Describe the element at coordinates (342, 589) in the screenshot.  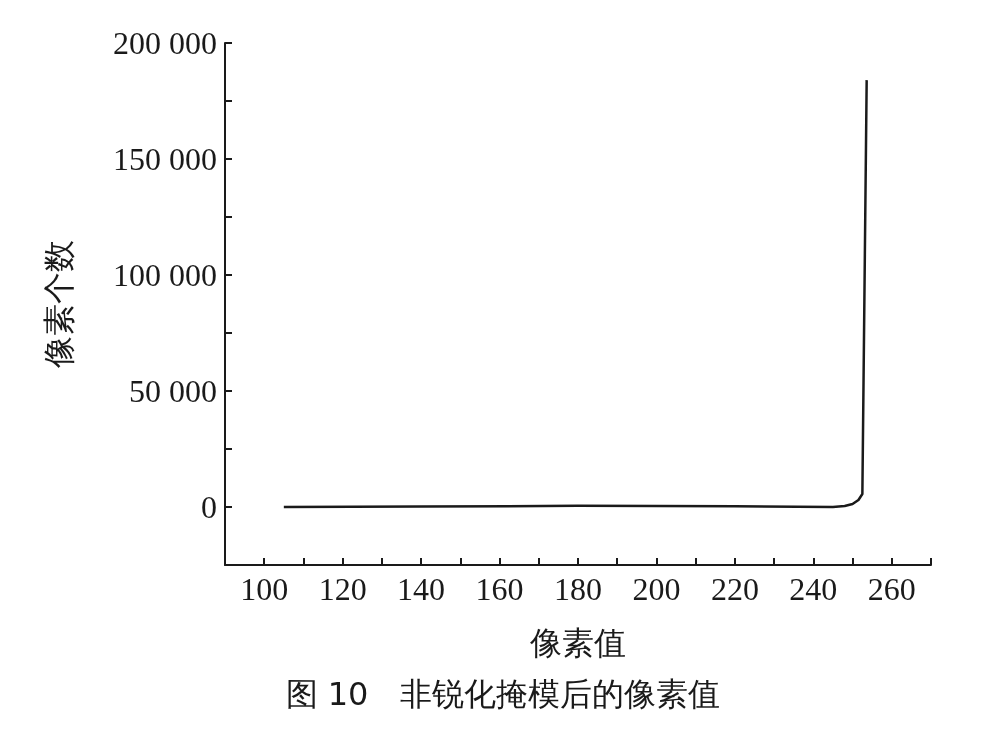
I see `x-tick-label: 120` at that location.